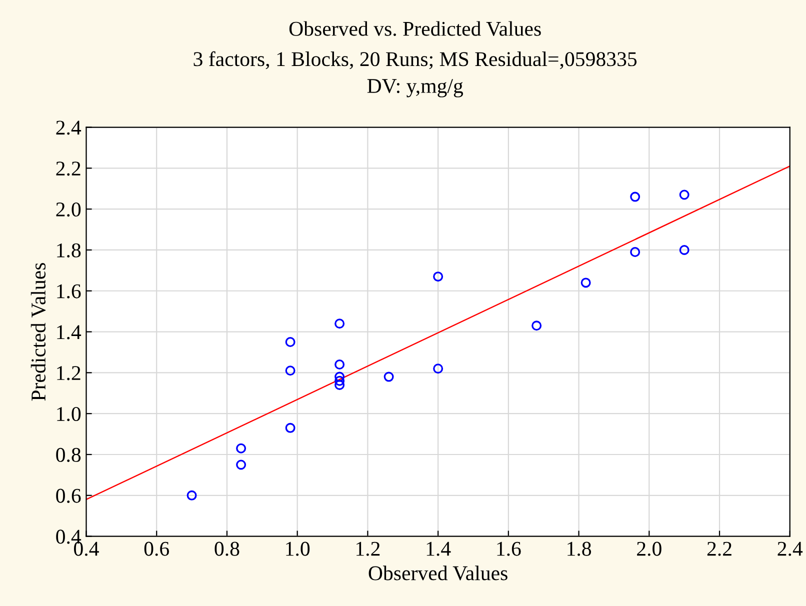 The height and width of the screenshot is (606, 806). I want to click on y-tick-label: 1.8, so click(69, 250).